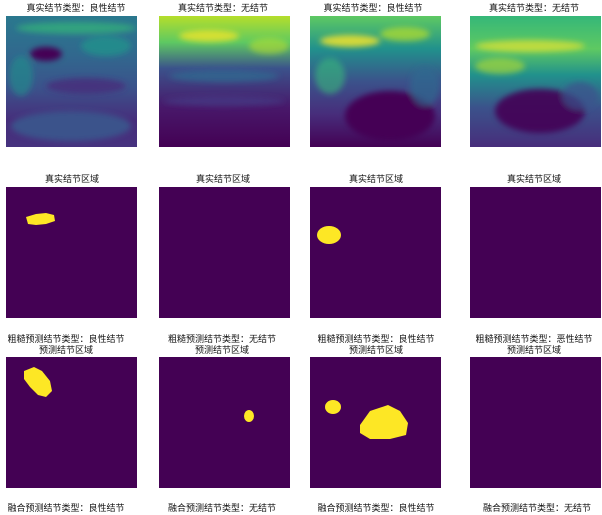 The image size is (602, 515). I want to click on panel-title-r4c1: 融合预测结节类型：良性结节, so click(73, 509).